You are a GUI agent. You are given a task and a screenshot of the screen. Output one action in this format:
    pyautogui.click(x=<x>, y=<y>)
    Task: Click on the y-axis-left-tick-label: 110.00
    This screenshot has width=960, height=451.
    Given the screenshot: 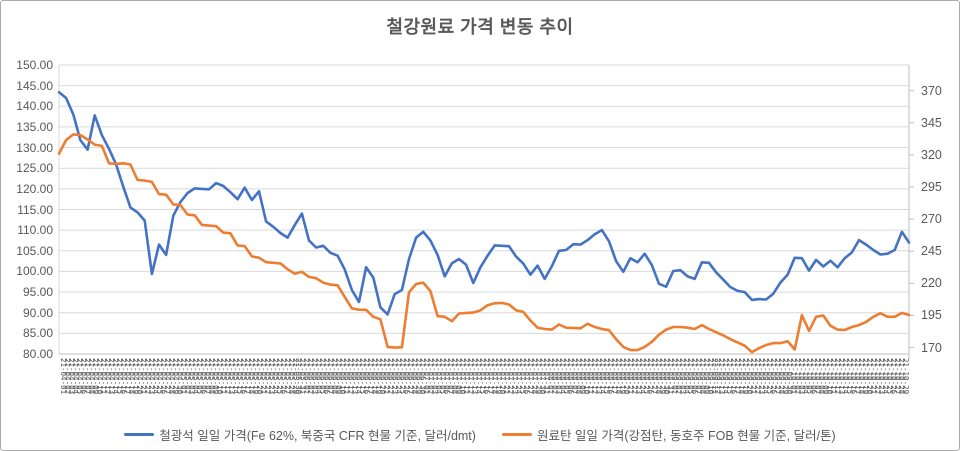 What is the action you would take?
    pyautogui.click(x=35, y=230)
    